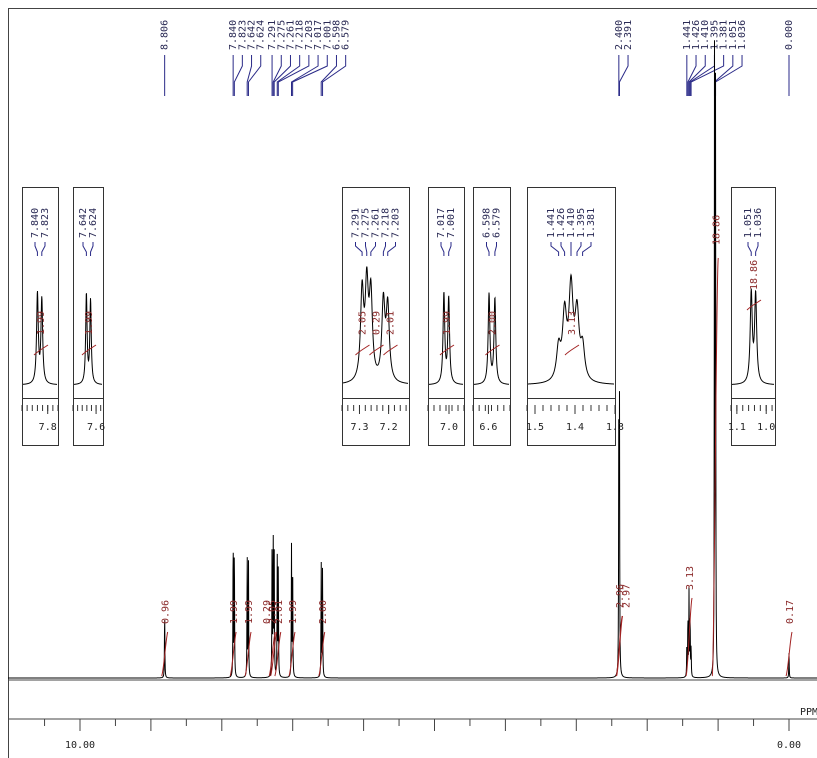  Describe the element at coordinates (165, 35) in the screenshot. I see `peak-label: 8.806` at that location.